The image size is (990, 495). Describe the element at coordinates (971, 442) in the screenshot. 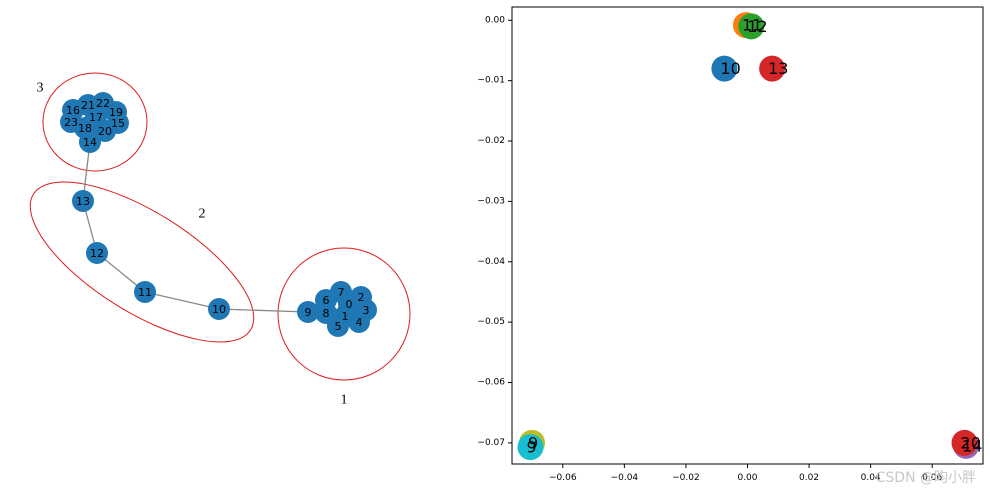

I see `scatter-point-label-20: 20` at that location.